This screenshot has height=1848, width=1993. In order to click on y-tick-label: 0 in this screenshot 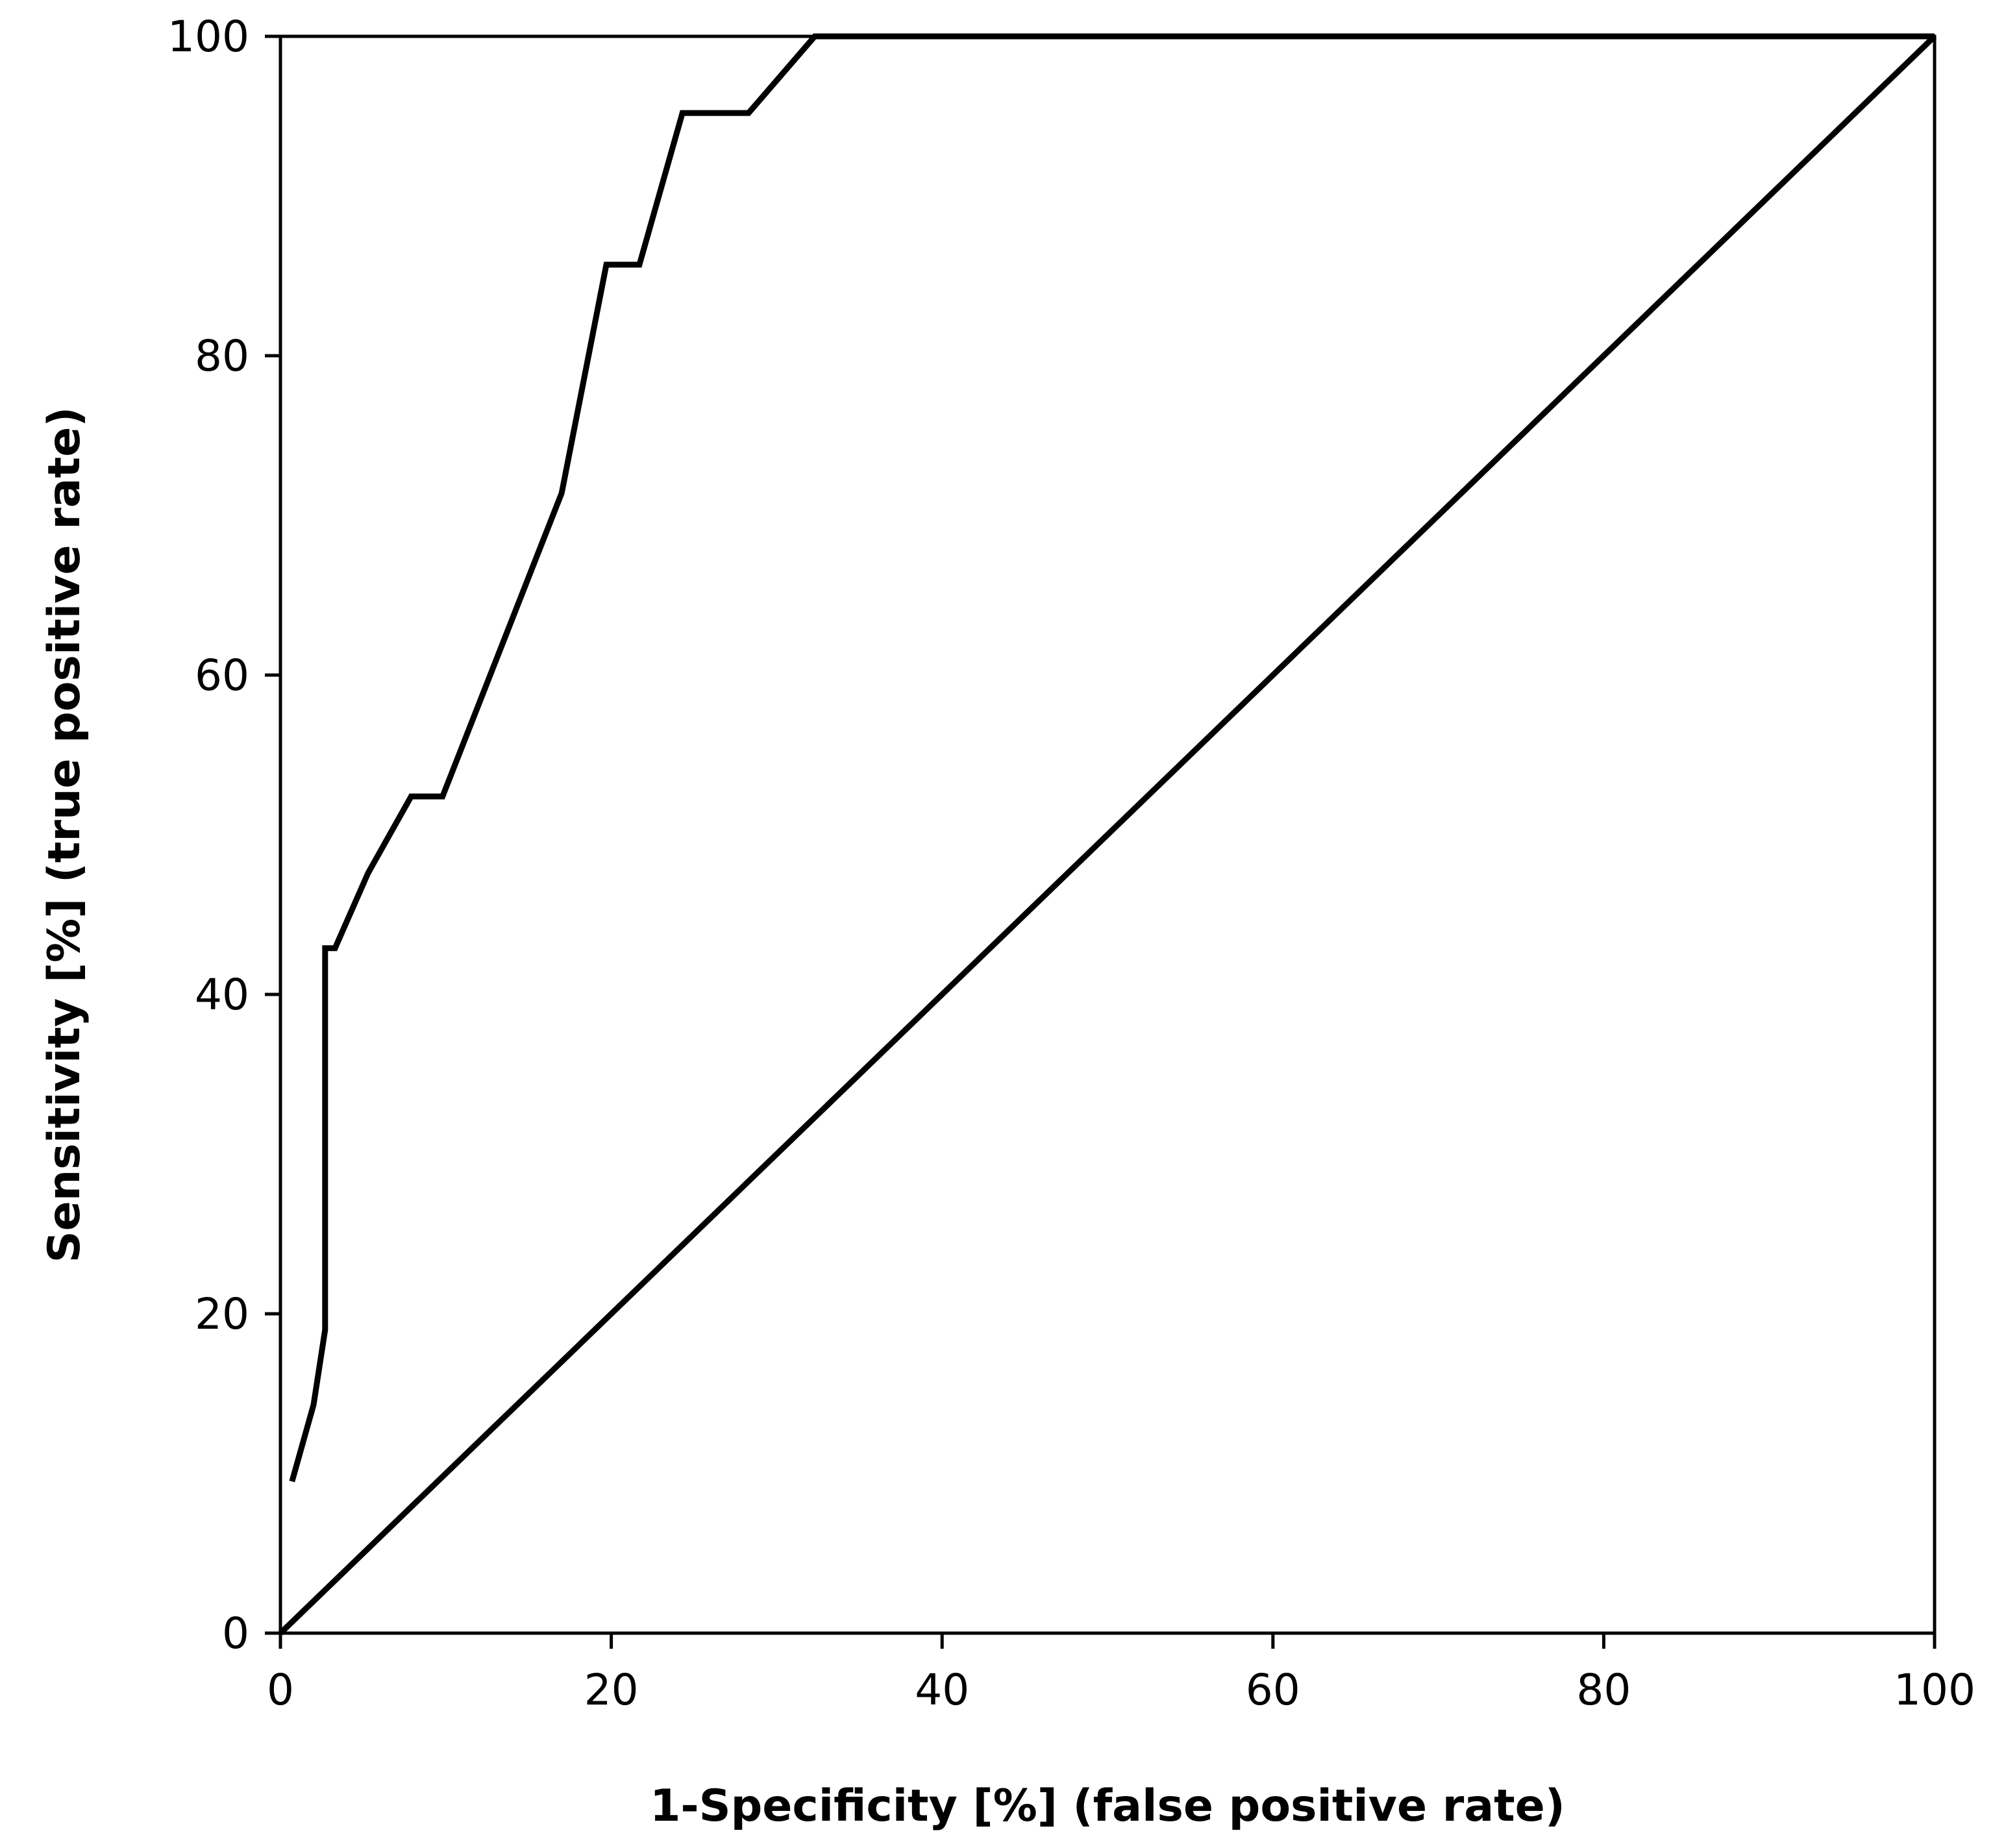, I will do `click(236, 1633)`.